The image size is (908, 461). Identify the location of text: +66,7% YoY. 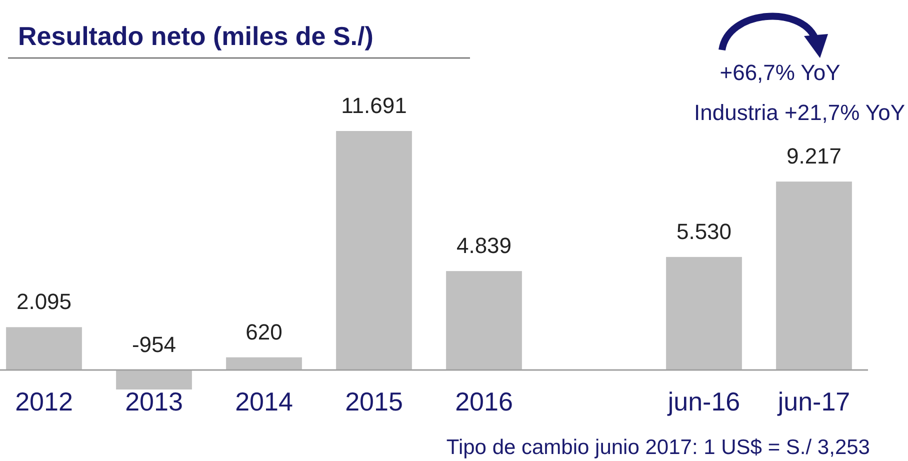
(780, 72).